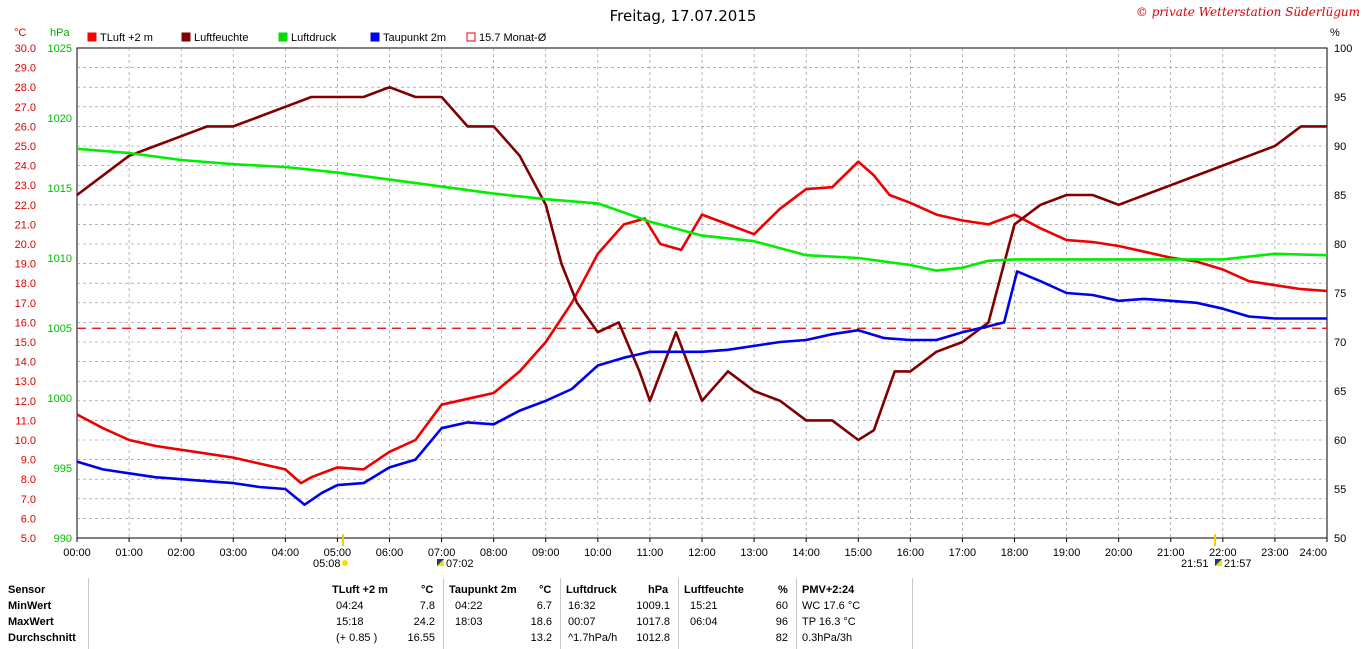 The image size is (1366, 649). I want to click on temp-tick-label: 10.0, so click(25, 441).